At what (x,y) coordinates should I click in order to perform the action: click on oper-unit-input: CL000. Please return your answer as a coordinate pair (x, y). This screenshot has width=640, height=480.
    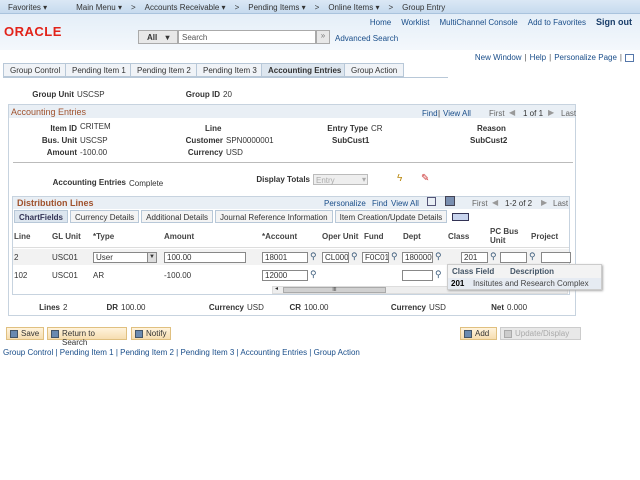
    Looking at the image, I should click on (335, 257).